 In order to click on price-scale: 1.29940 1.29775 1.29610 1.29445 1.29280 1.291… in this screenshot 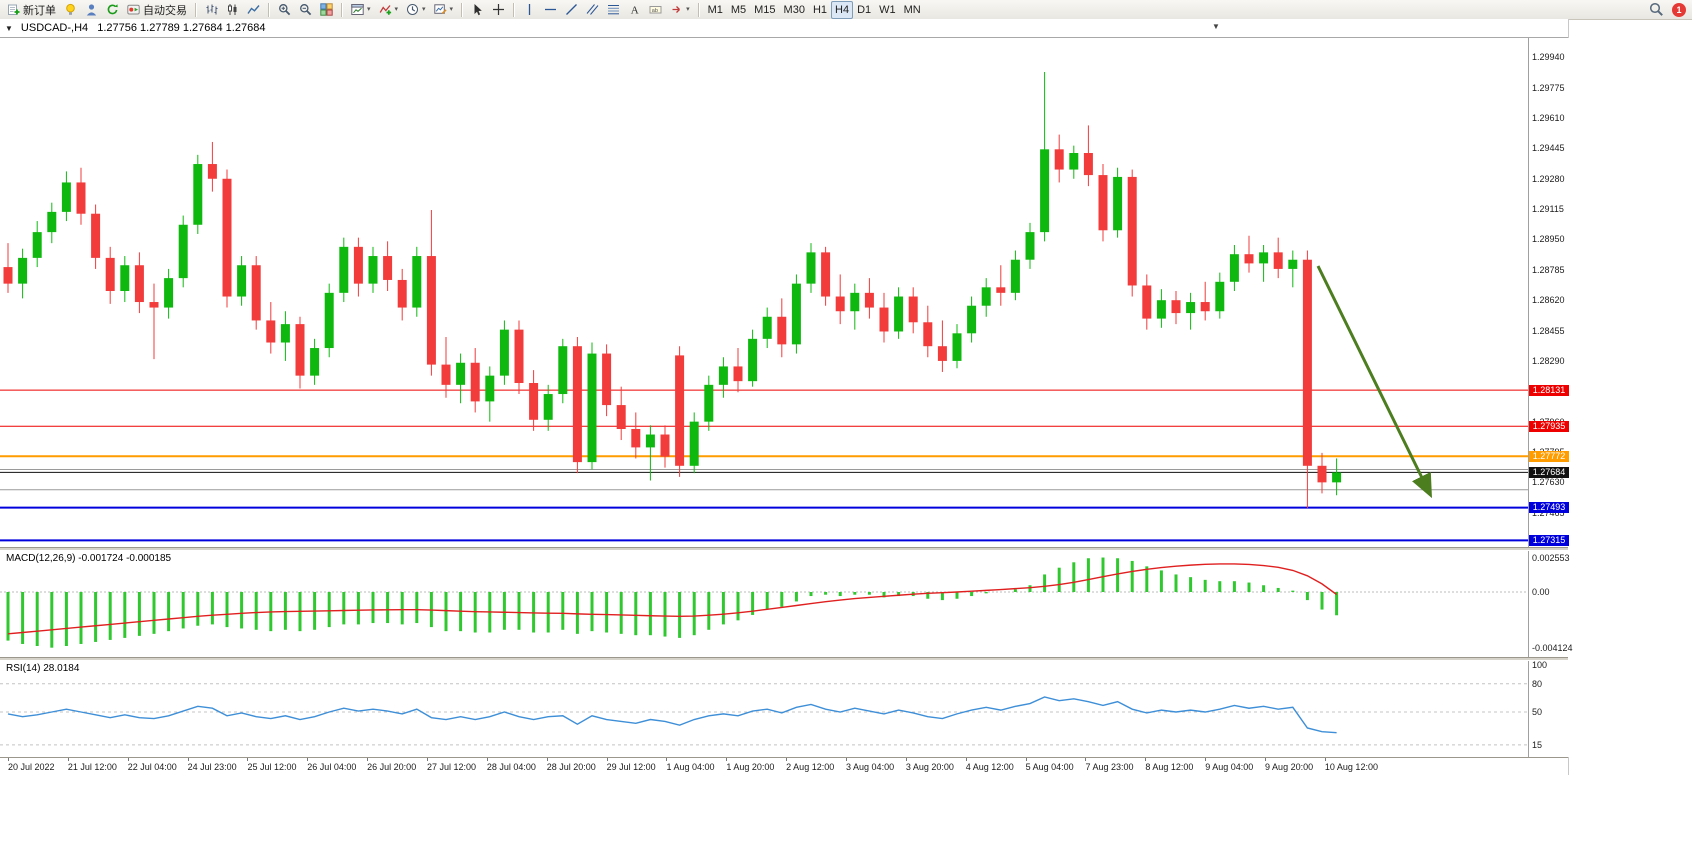, I will do `click(1550, 397)`.